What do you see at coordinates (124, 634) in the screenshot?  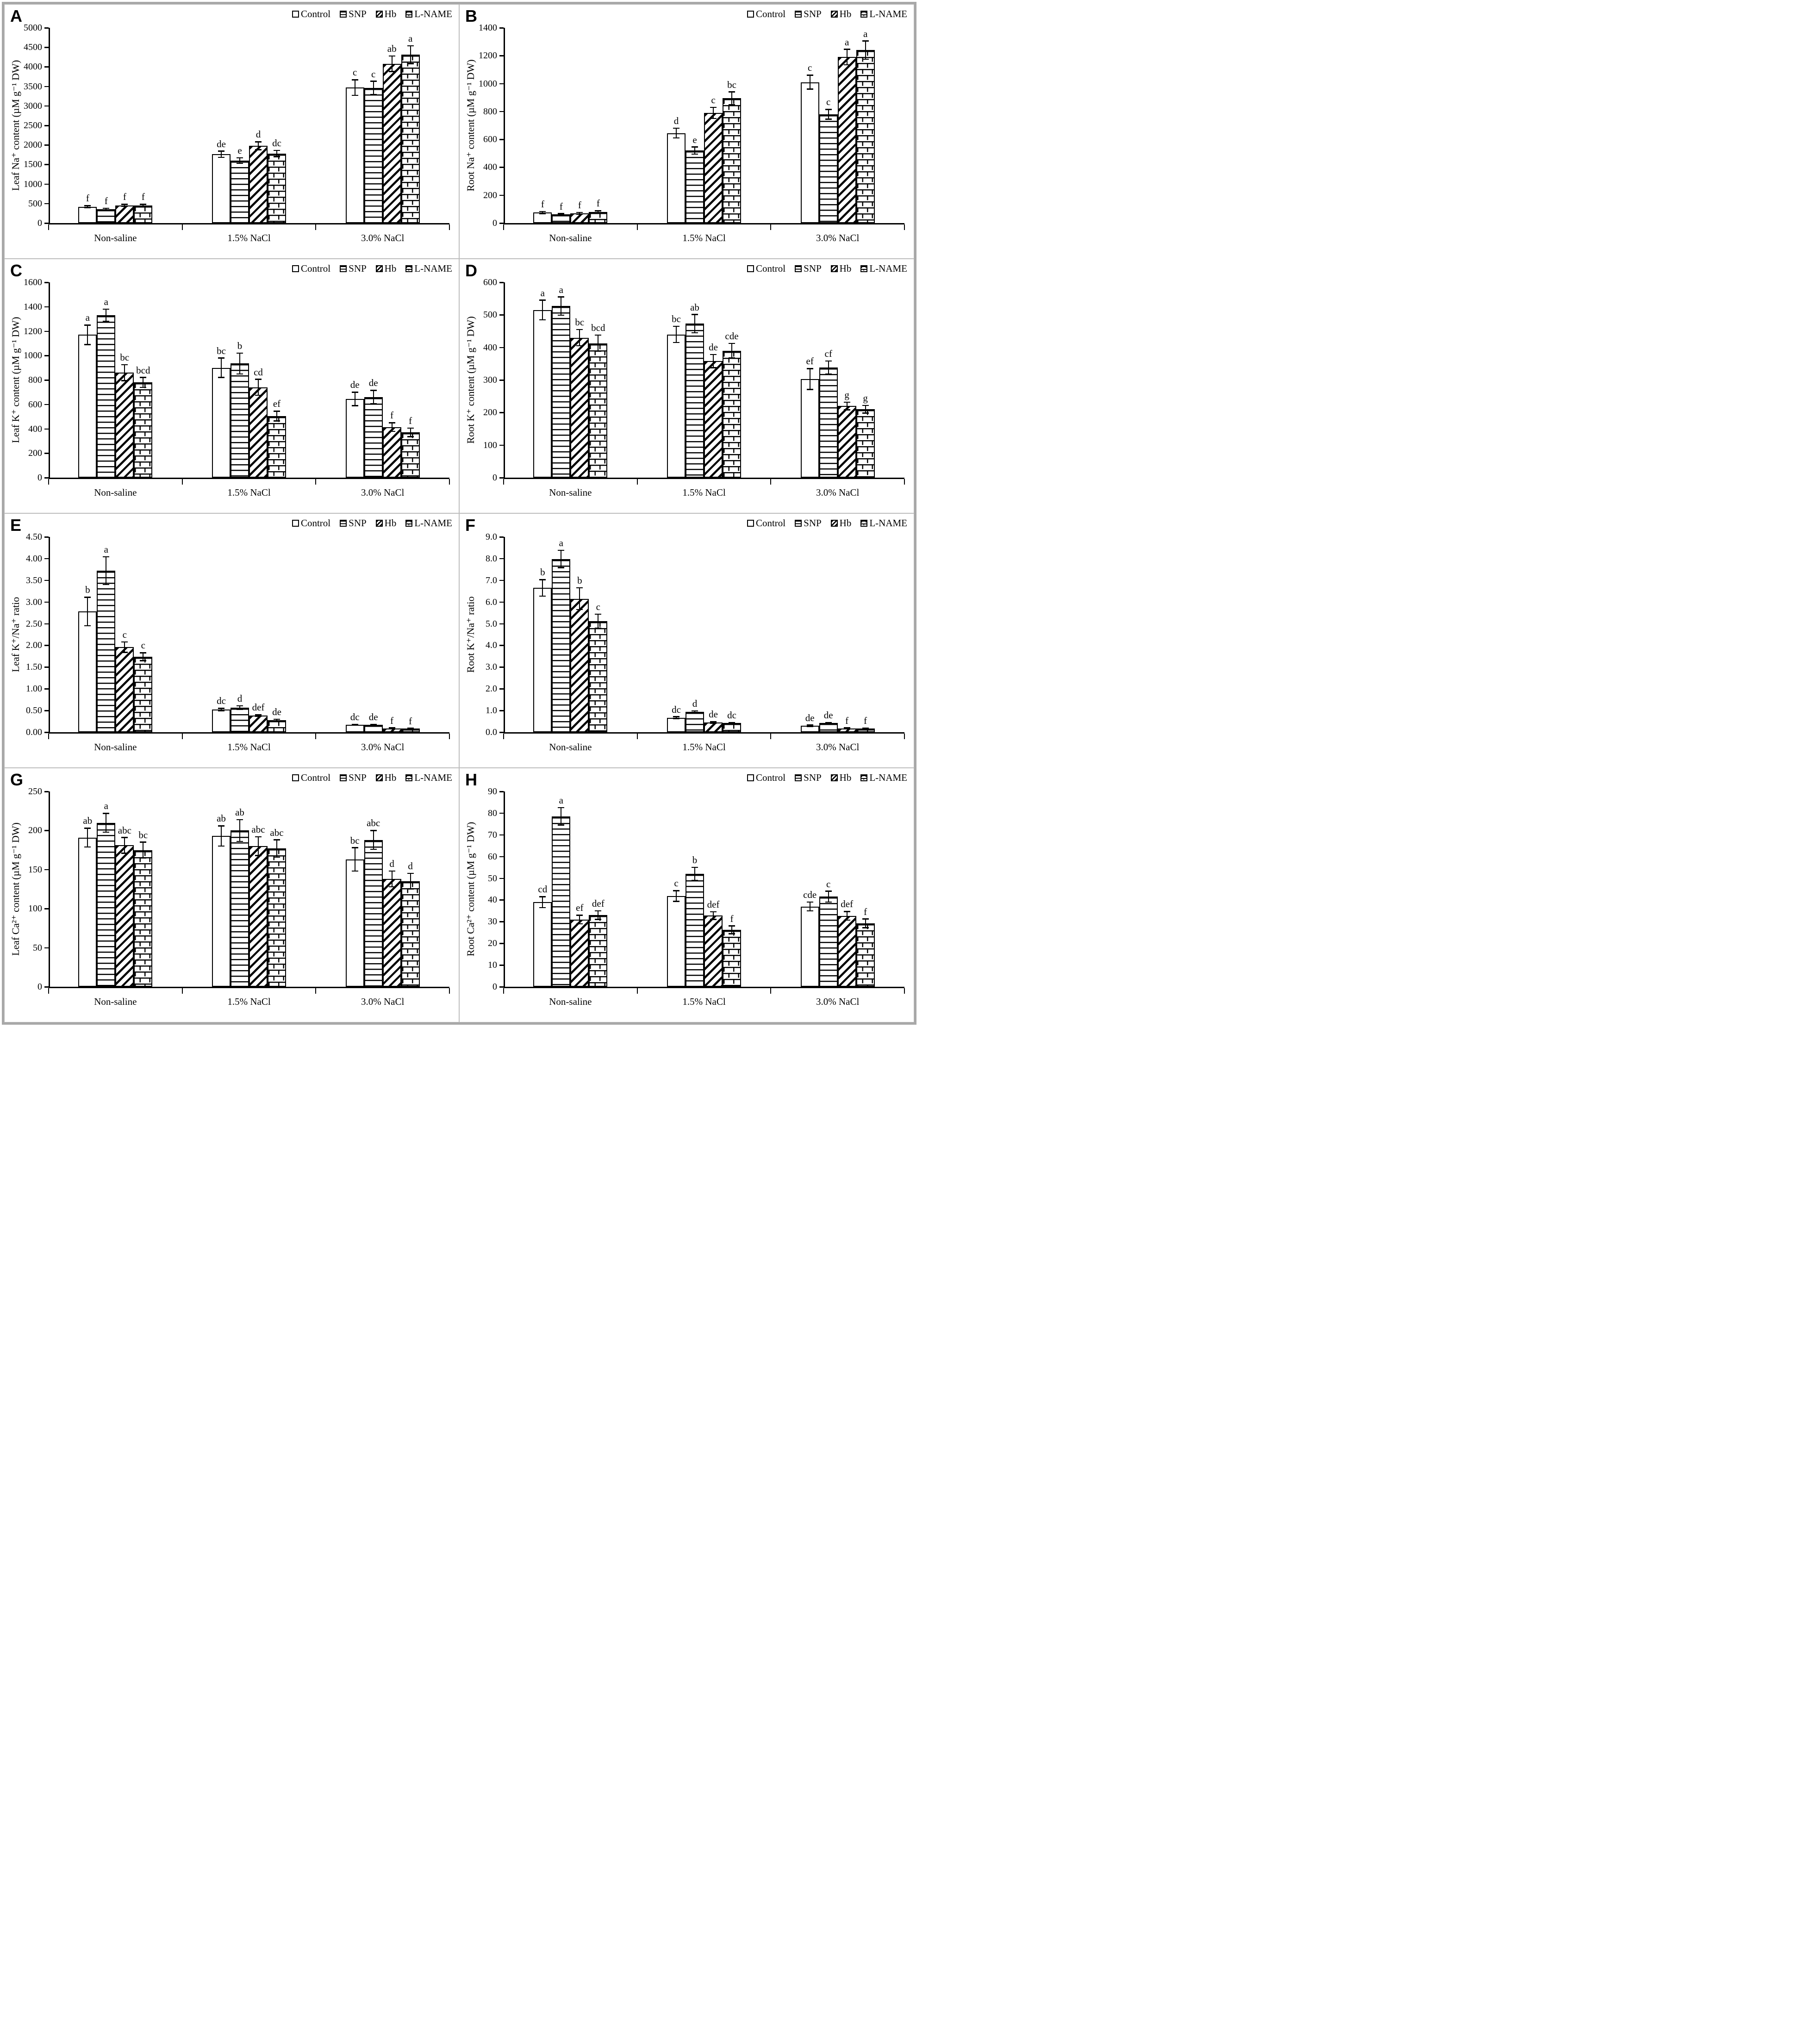 I see `significance-letter: c` at bounding box center [124, 634].